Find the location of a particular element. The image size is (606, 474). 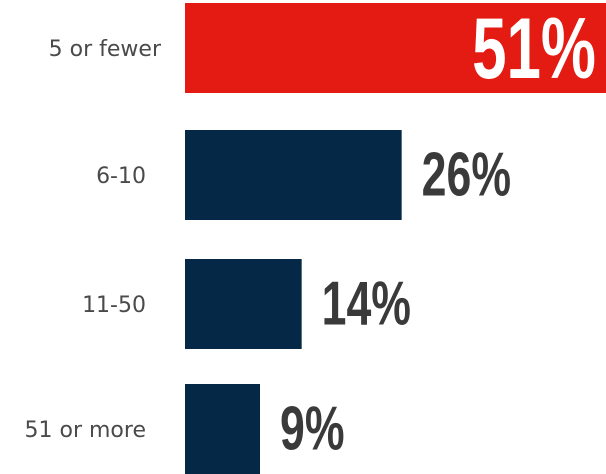

category-label: 11-50 is located at coordinates (114, 305).